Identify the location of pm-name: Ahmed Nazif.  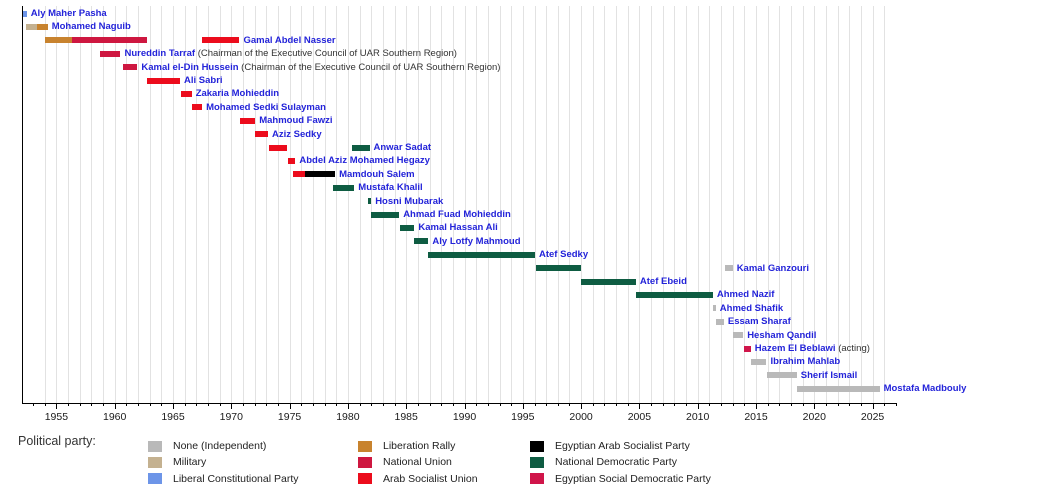
(745, 295).